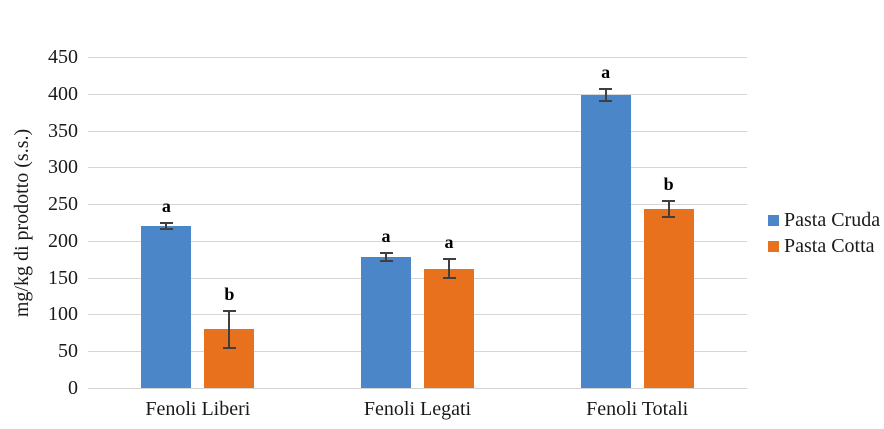 The height and width of the screenshot is (429, 884). What do you see at coordinates (417, 409) in the screenshot?
I see `category-label: Fenoli Legati` at bounding box center [417, 409].